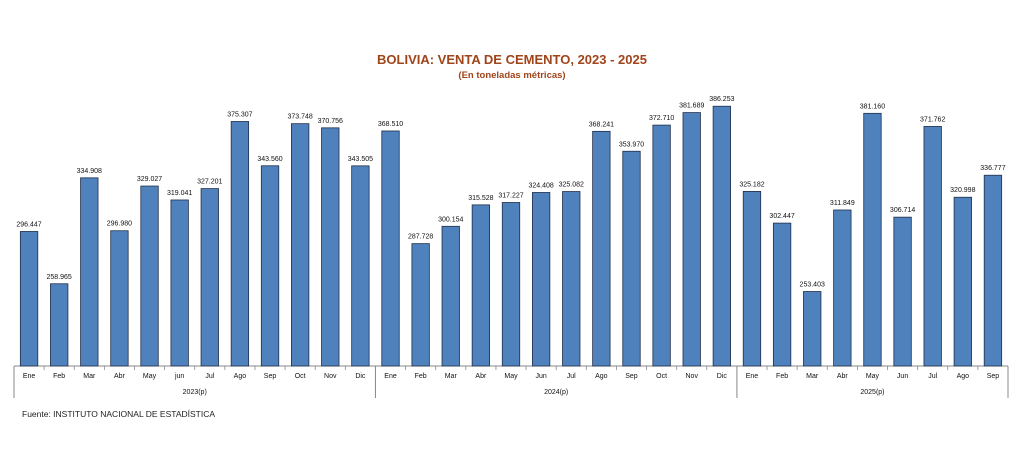 This screenshot has width=1024, height=463. Describe the element at coordinates (510, 196) in the screenshot. I see `data-label: 317.227` at that location.